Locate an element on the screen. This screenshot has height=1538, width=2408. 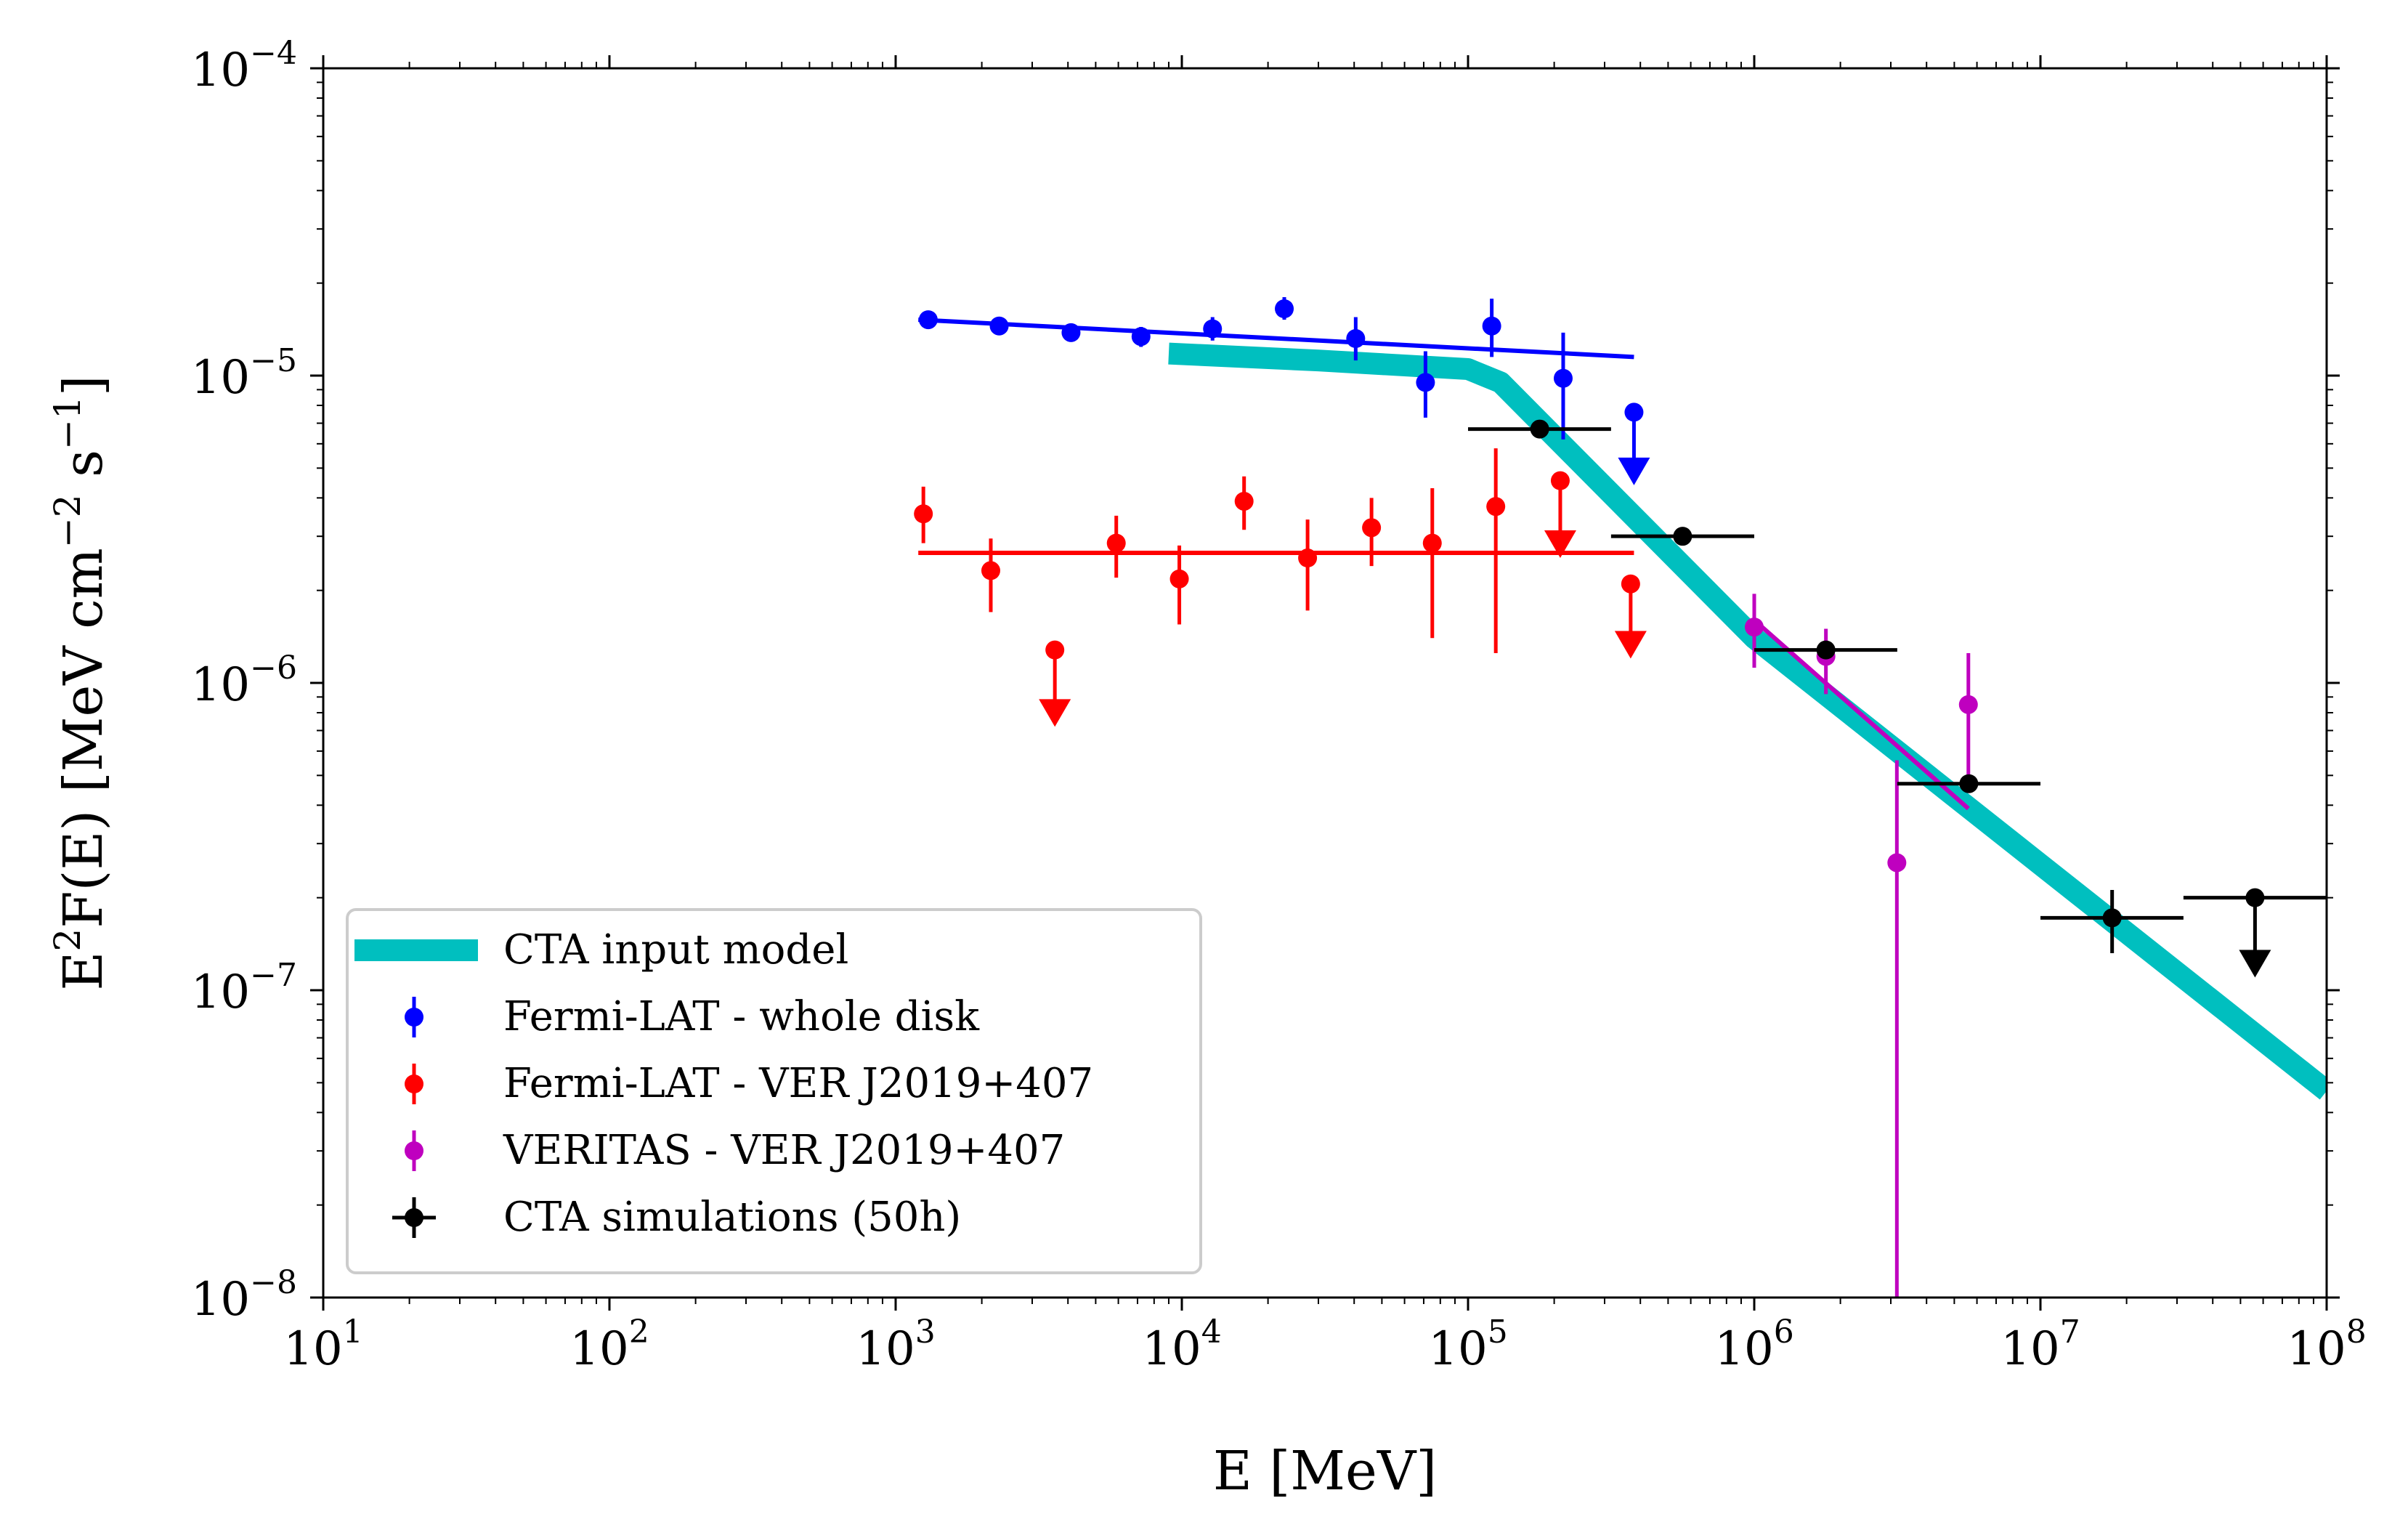
legend-entry: CTA input model is located at coordinates (601, 950).